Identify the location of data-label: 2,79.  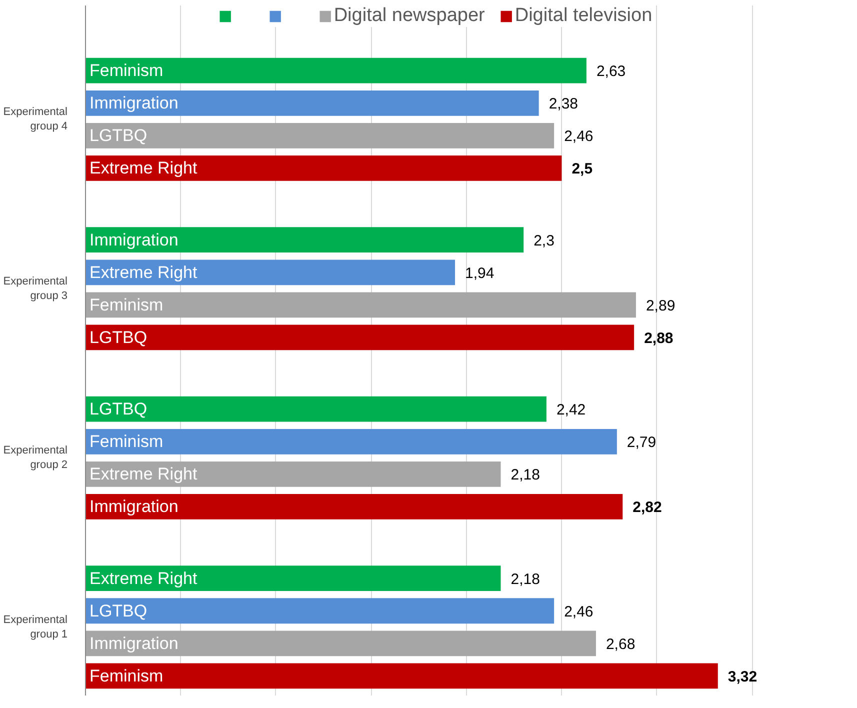
(641, 443).